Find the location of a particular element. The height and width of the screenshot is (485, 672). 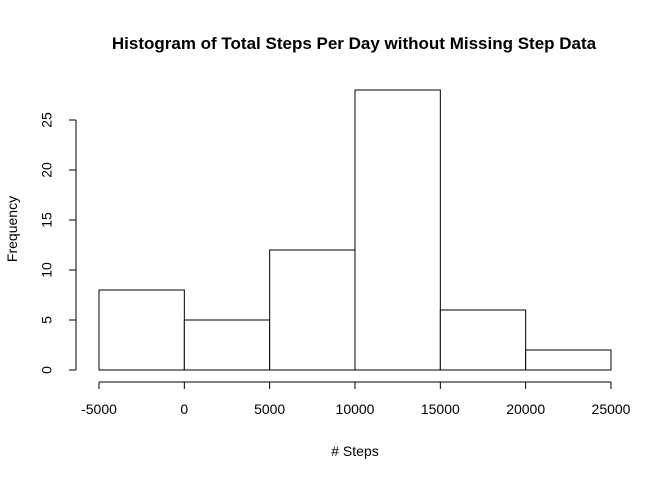

y-axis-label: Frequency is located at coordinates (12, 229).